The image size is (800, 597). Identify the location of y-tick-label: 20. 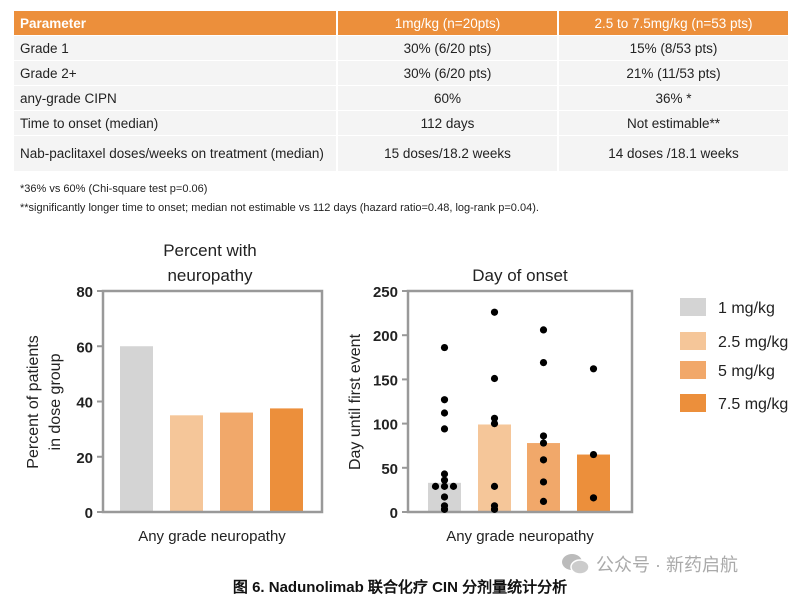
(84, 458).